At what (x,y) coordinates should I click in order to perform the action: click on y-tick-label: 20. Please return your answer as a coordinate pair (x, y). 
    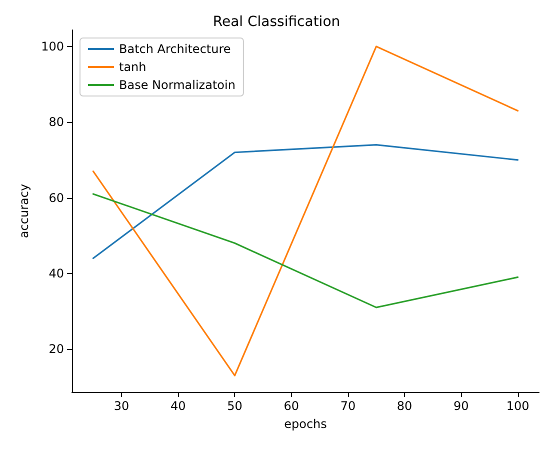
    Looking at the image, I should click on (56, 349).